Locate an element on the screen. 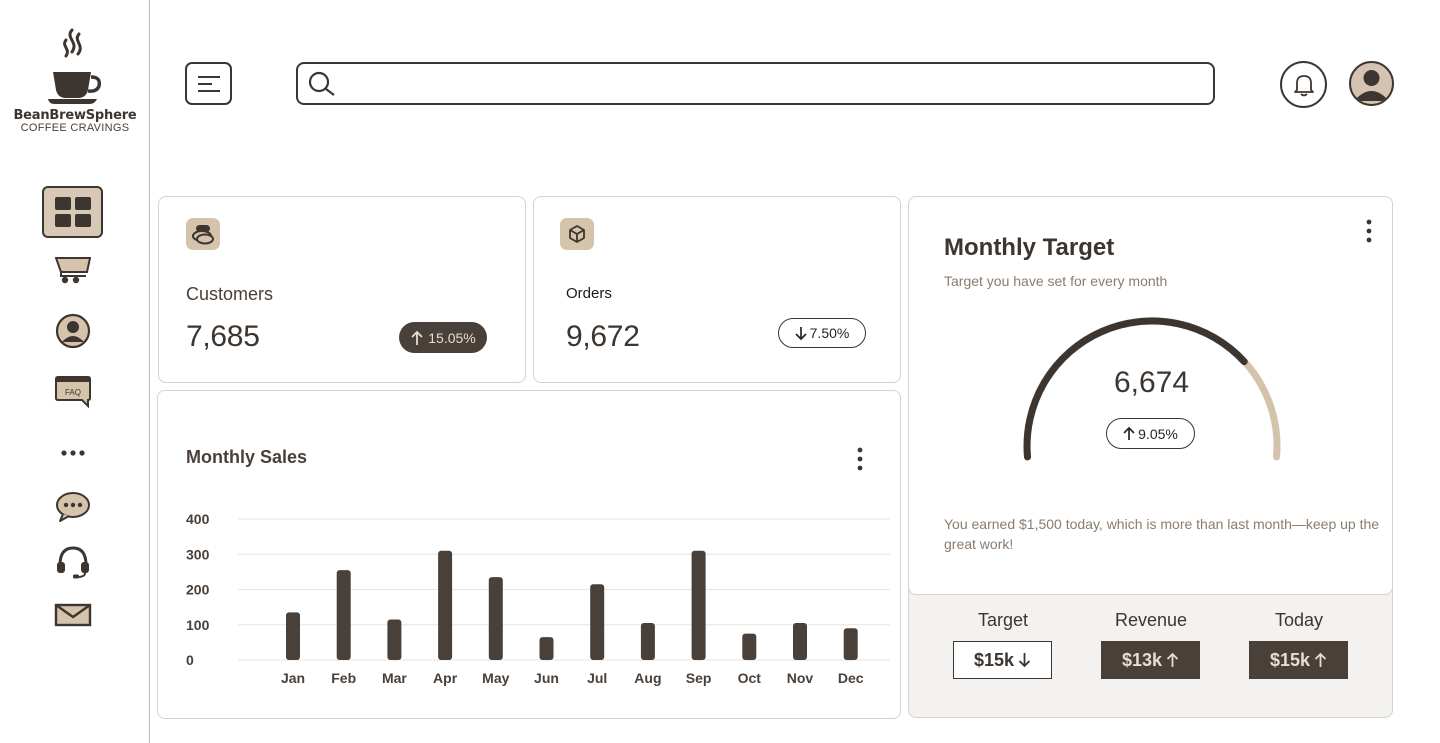 The height and width of the screenshot is (743, 1440). summary-today-label: Today is located at coordinates (1299, 620).